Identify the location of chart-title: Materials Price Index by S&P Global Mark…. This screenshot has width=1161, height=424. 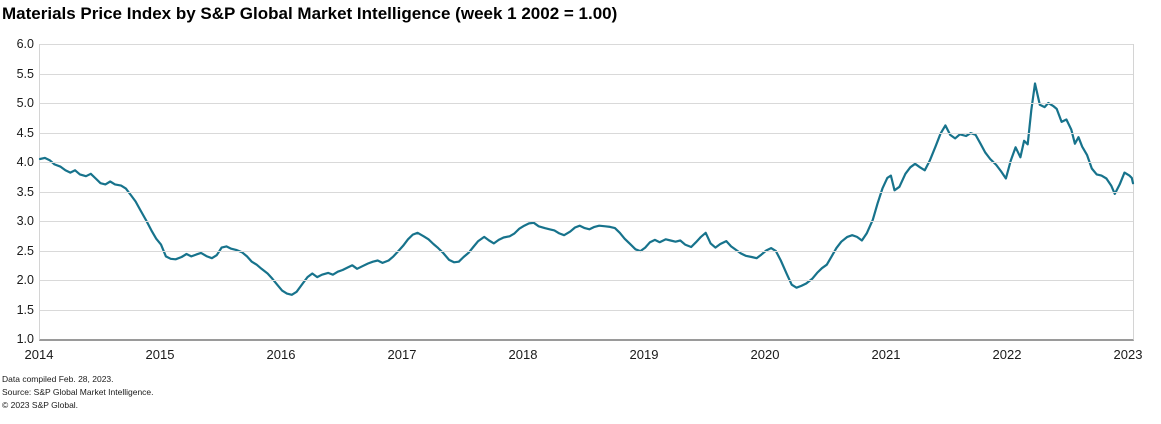
(310, 13).